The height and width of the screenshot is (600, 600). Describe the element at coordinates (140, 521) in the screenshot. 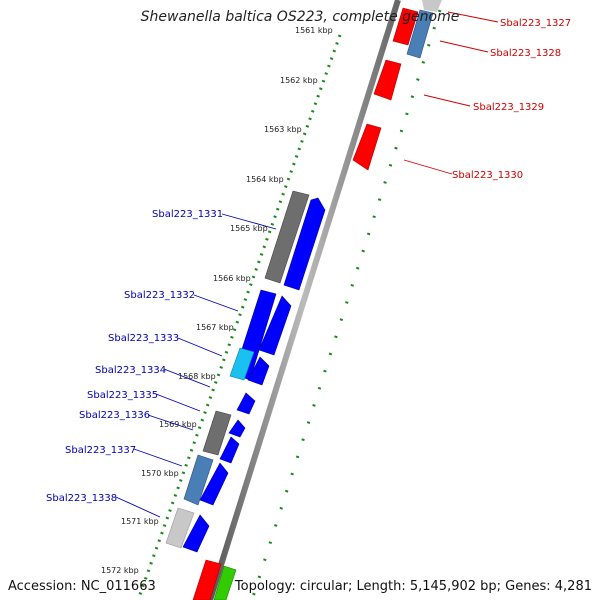

I see `tick-label: 1571 kbp` at that location.